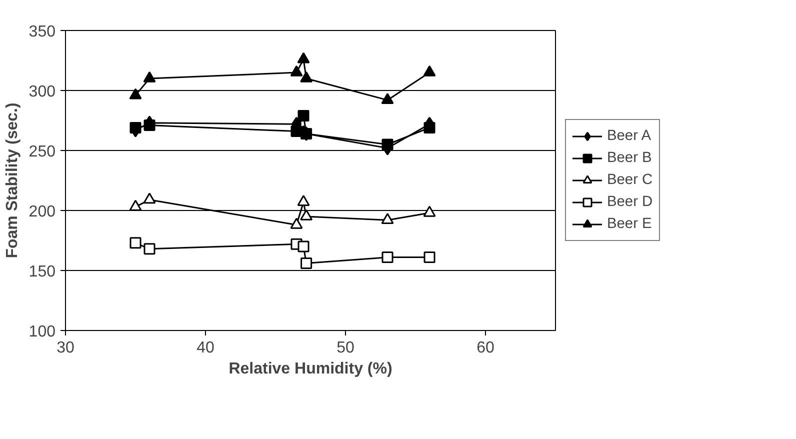 The height and width of the screenshot is (439, 796). I want to click on legend-label: Beer D, so click(630, 202).